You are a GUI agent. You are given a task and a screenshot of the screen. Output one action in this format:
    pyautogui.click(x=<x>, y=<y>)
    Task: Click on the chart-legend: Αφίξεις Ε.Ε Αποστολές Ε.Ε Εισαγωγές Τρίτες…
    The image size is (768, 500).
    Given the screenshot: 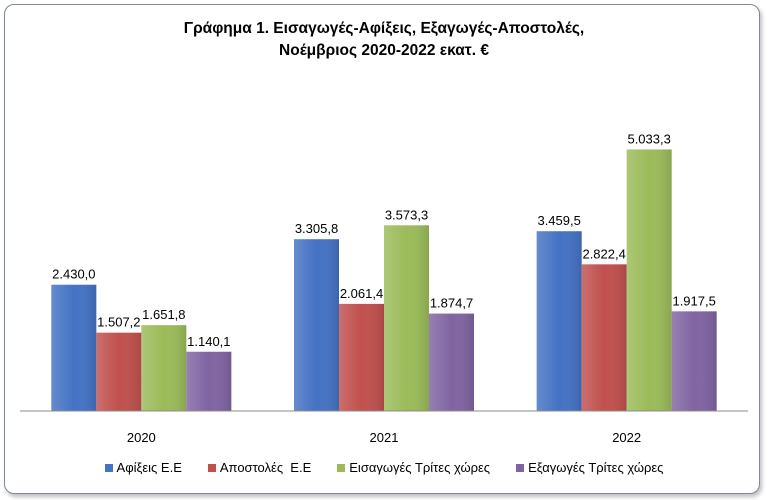 What is the action you would take?
    pyautogui.click(x=384, y=467)
    